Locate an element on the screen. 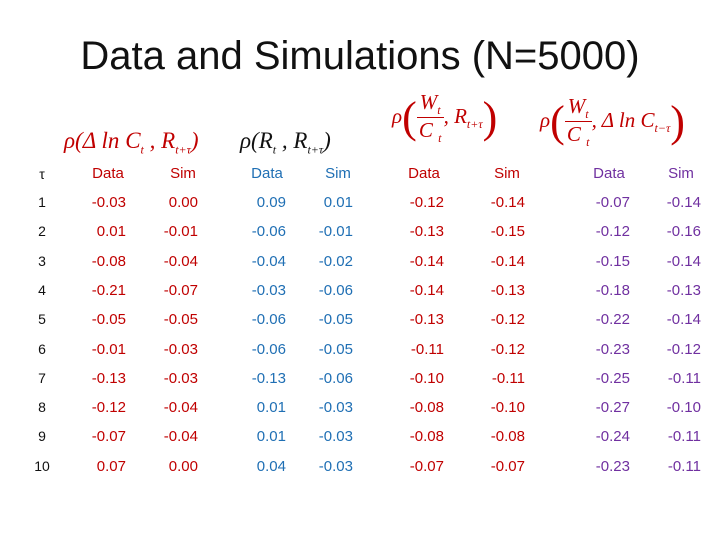  tau-header: τ is located at coordinates (42, 174).